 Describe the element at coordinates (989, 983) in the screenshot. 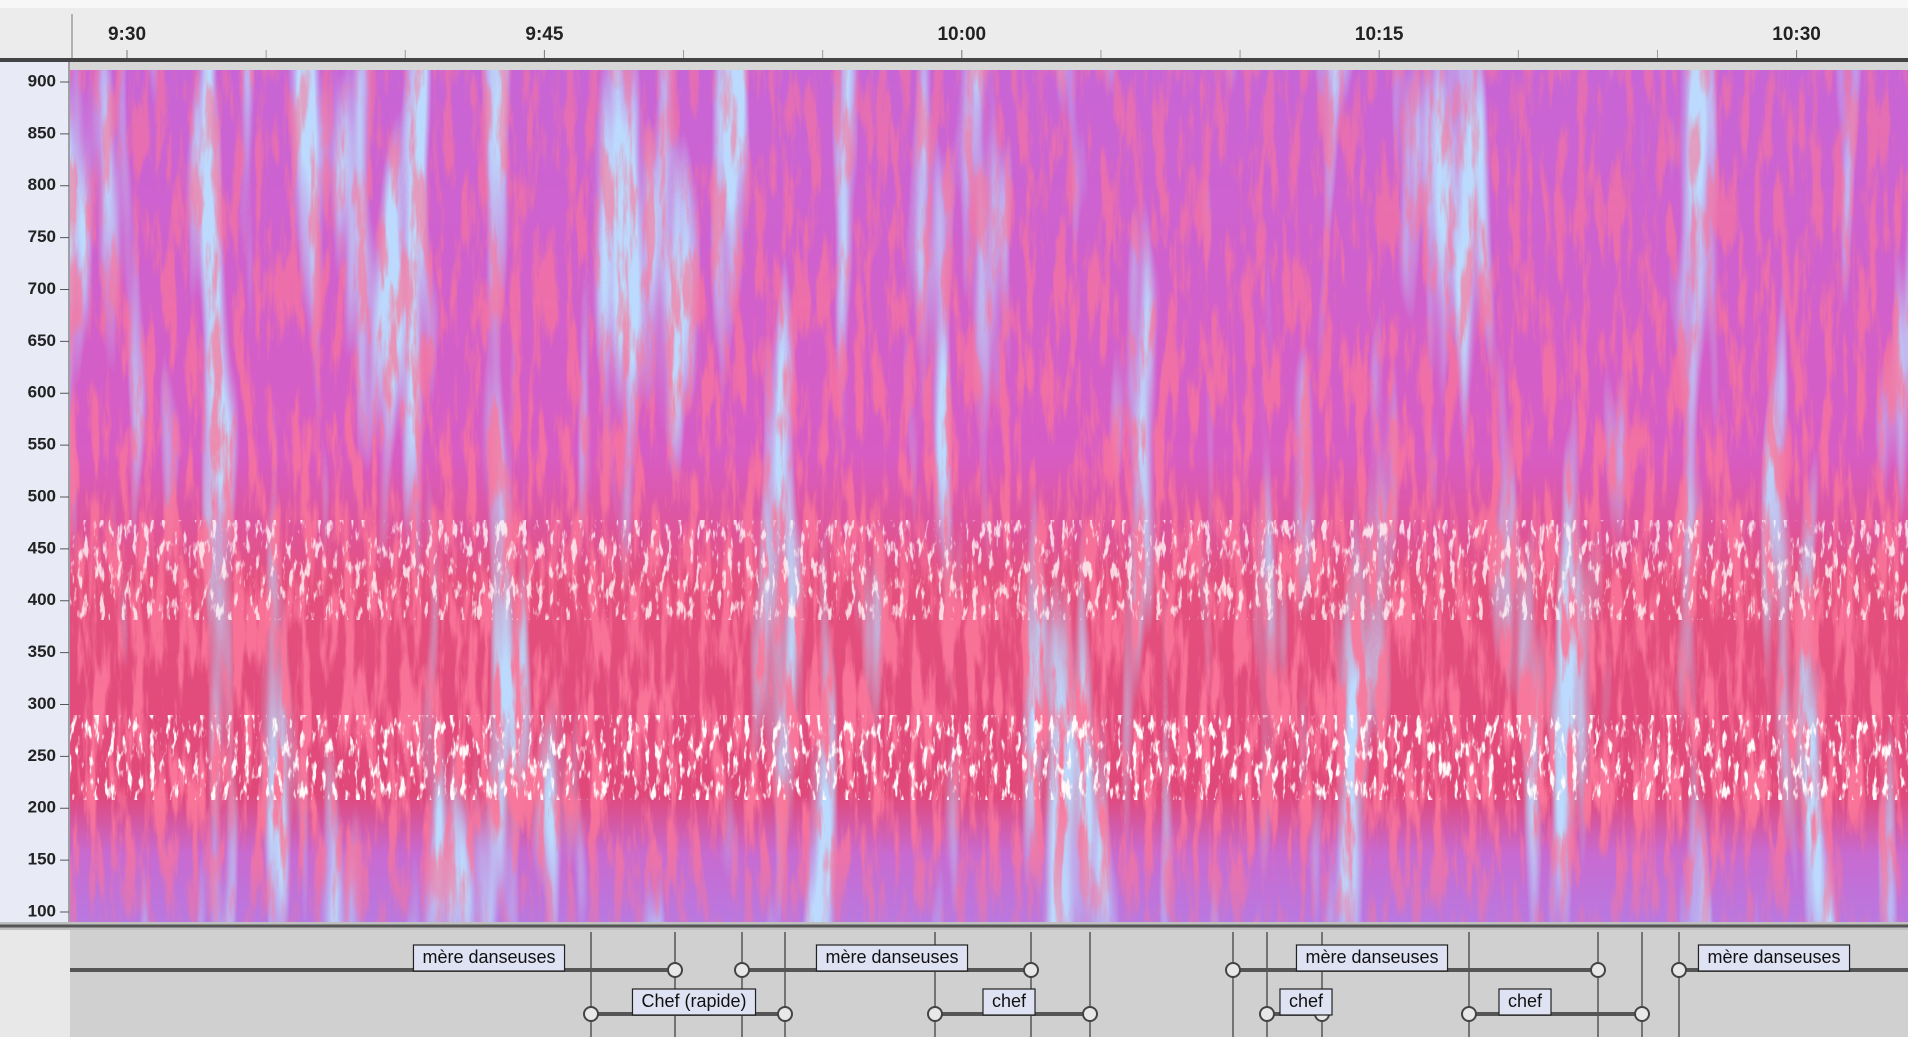

I see `label-track` at that location.